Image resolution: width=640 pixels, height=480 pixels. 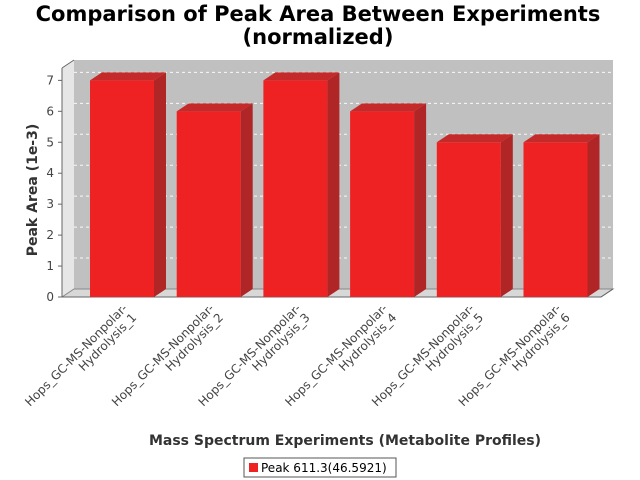 I want to click on y-tick-label: 0, so click(x=50, y=297).